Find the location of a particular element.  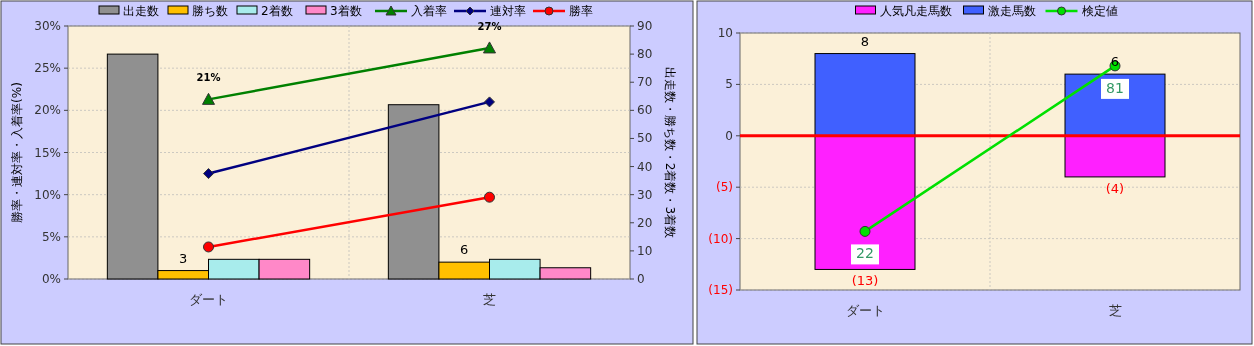

y2-tick-label: 70 is located at coordinates (645, 82).